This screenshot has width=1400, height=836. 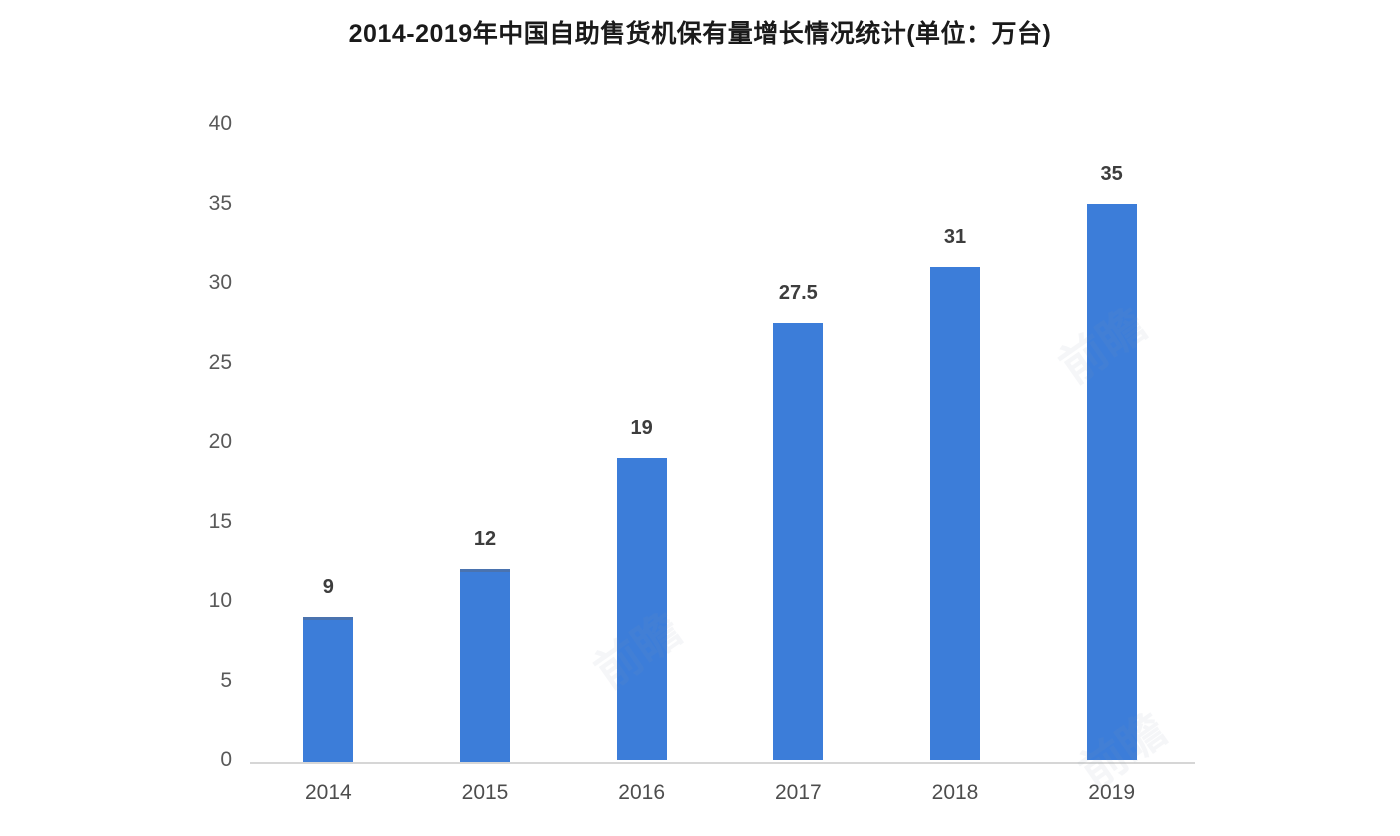 What do you see at coordinates (798, 541) in the screenshot?
I see `bar-2017` at bounding box center [798, 541].